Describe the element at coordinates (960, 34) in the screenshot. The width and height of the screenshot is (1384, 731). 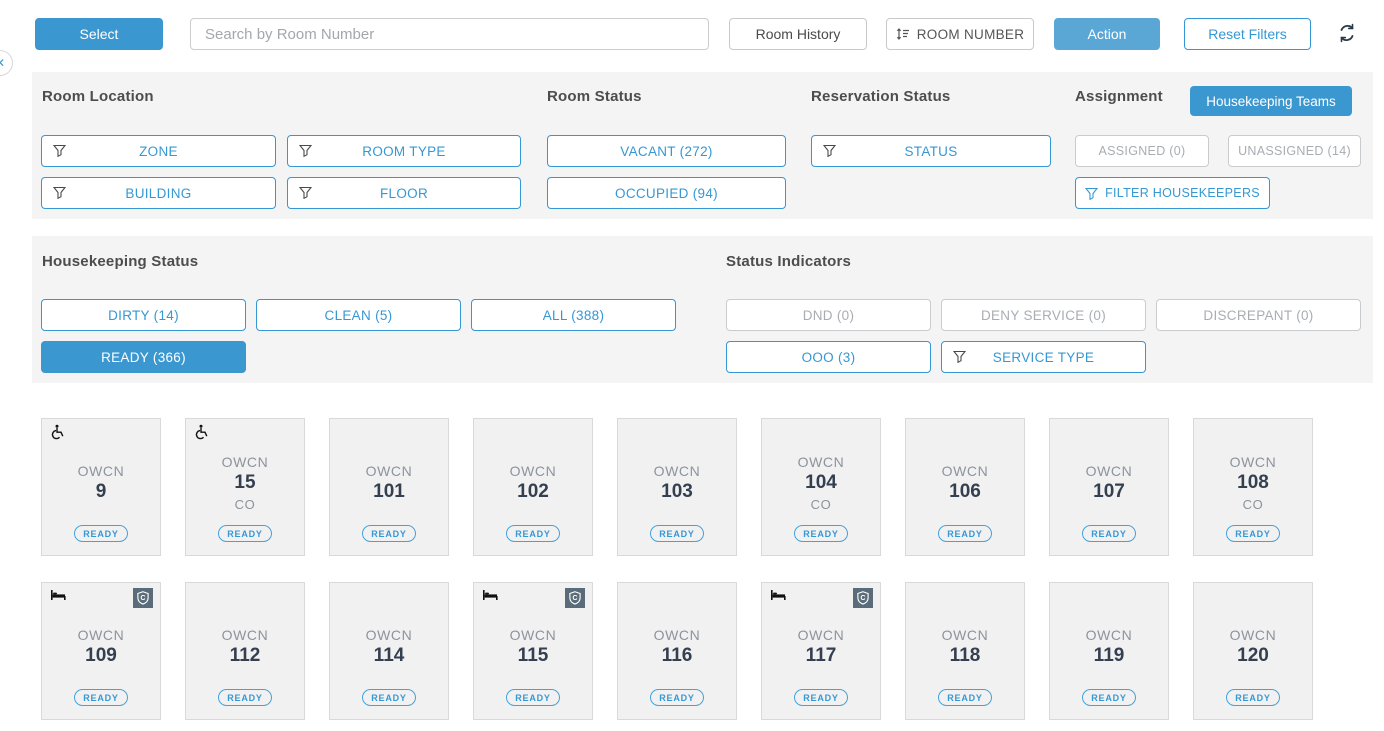
I see `sort-by-room-number-button: ROOM NUMBER` at that location.